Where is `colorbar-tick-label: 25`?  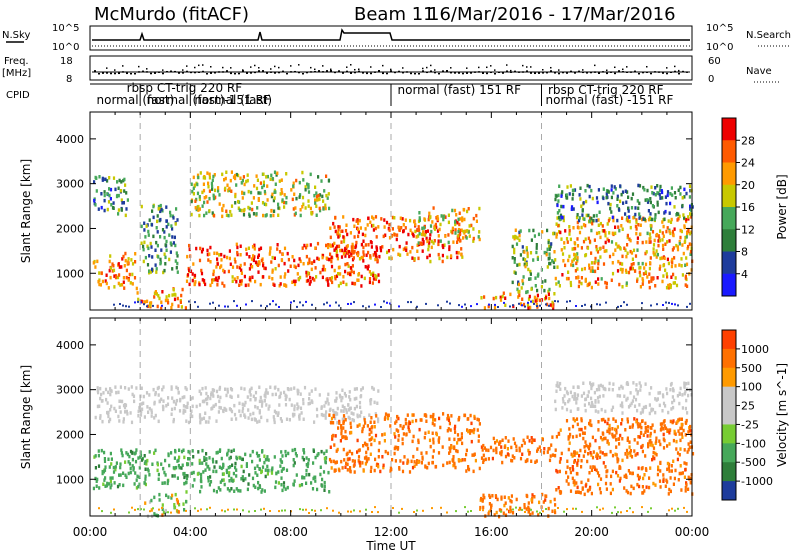
colorbar-tick-label: 25 is located at coordinates (748, 406).